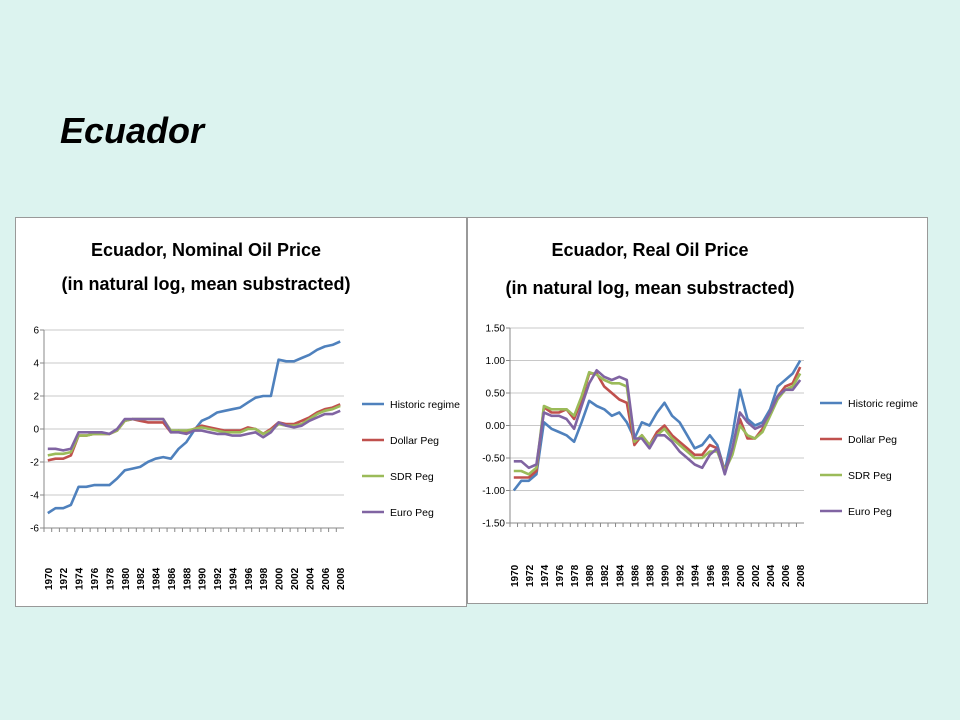  Describe the element at coordinates (493, 491) in the screenshot. I see `y-tick-label: -1.00` at that location.